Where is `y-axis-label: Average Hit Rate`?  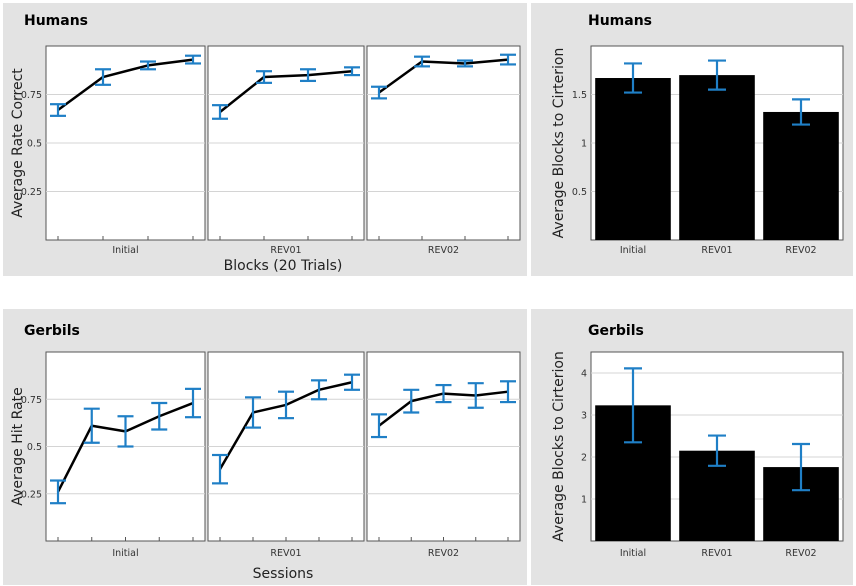
y-axis-label: Average Hit Rate is located at coordinates (18, 446).